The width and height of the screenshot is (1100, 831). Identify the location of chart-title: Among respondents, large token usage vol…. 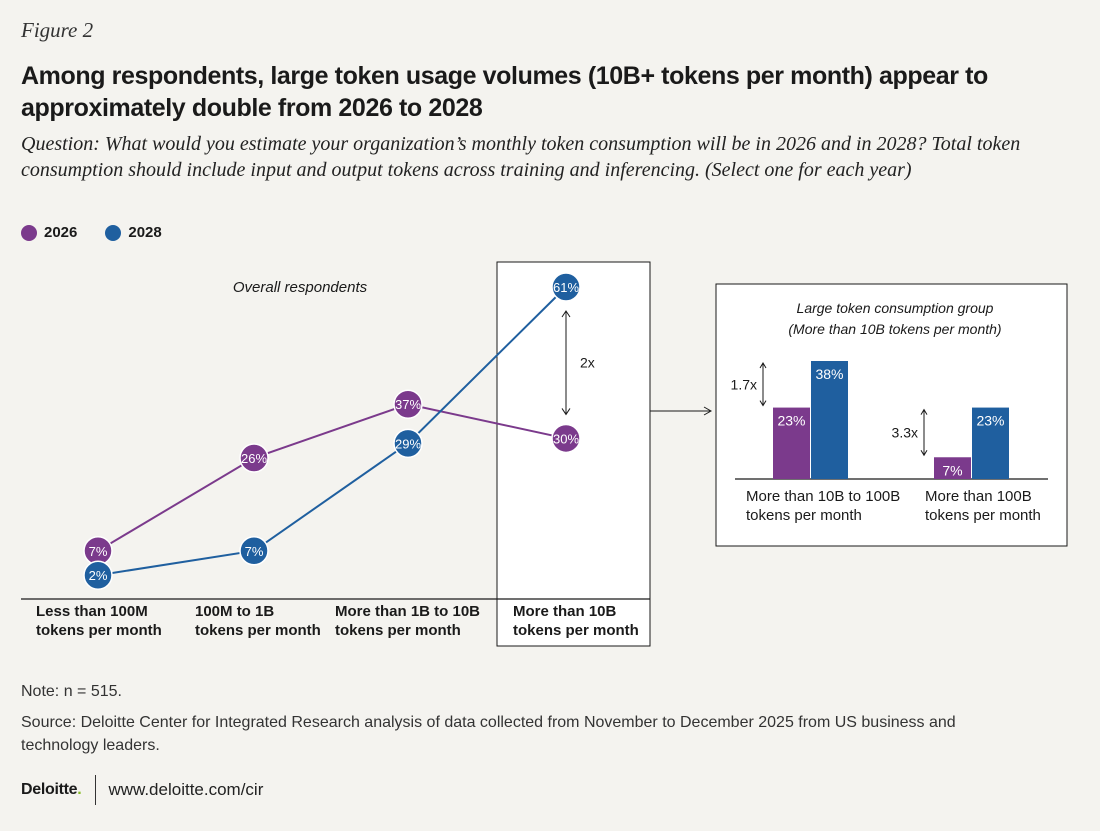
(504, 92).